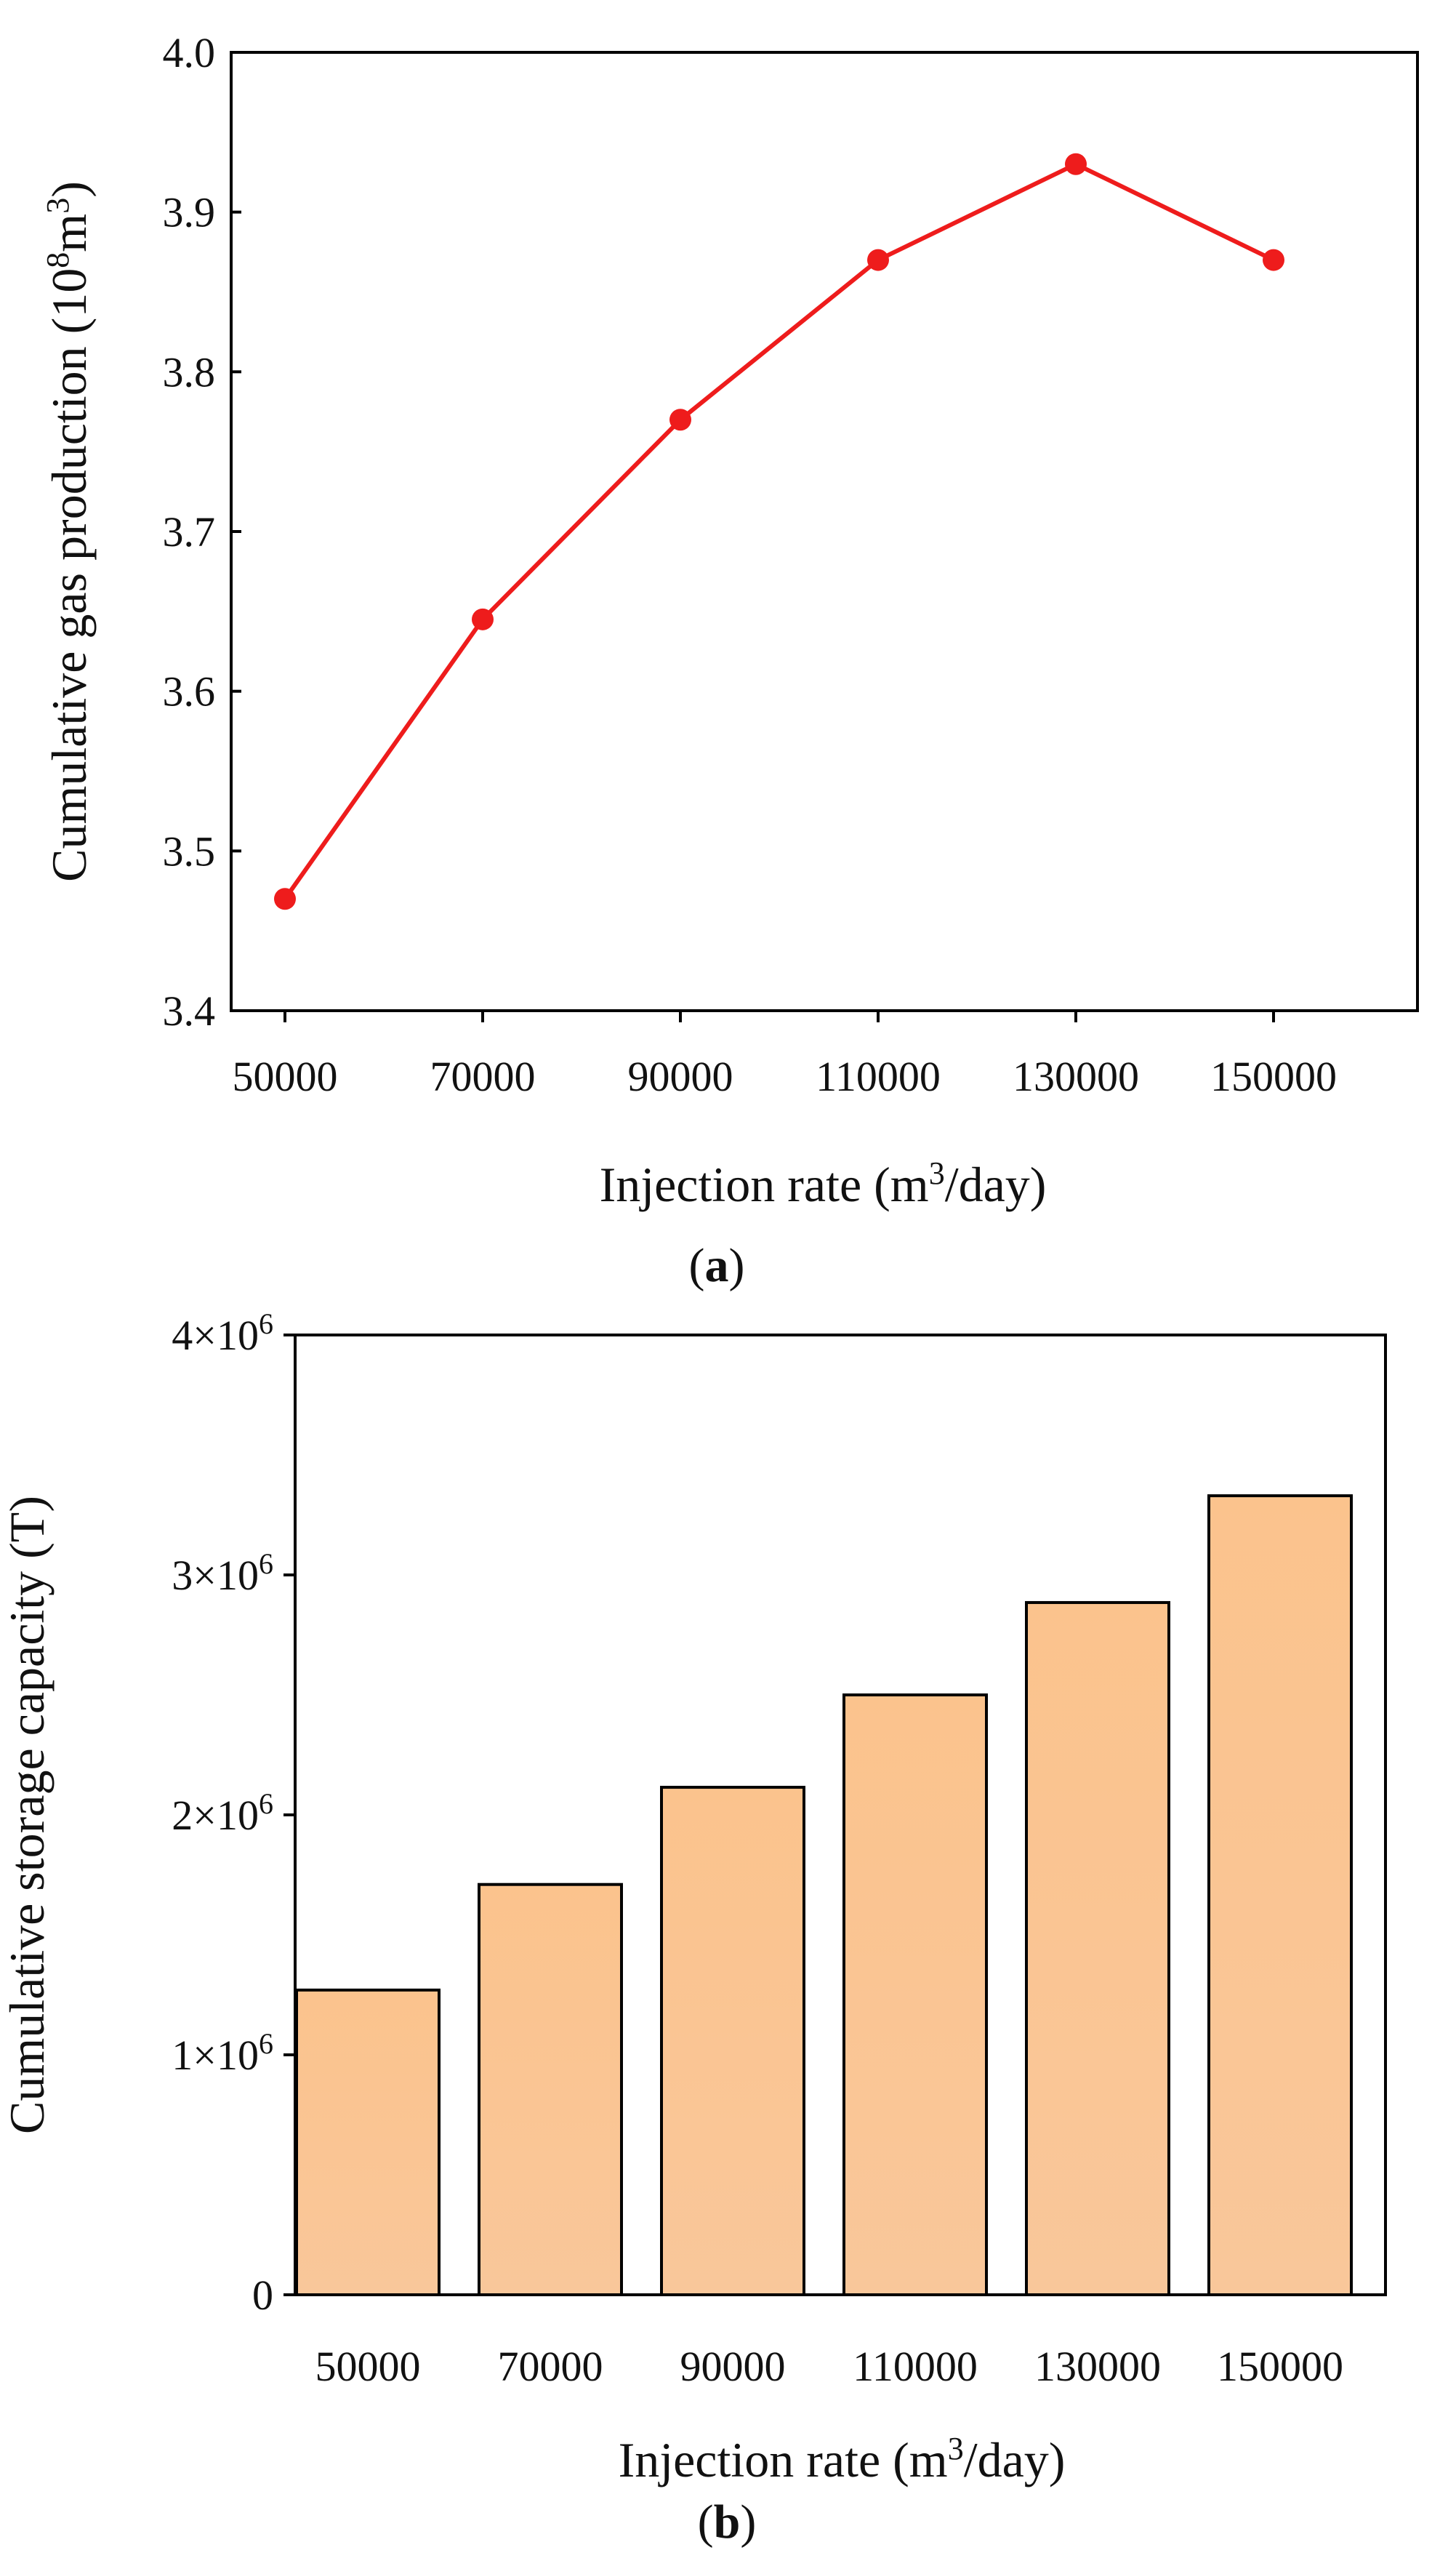 The height and width of the screenshot is (2558, 1456). Describe the element at coordinates (189, 372) in the screenshot. I see `y-tick-label: 3.8` at that location.